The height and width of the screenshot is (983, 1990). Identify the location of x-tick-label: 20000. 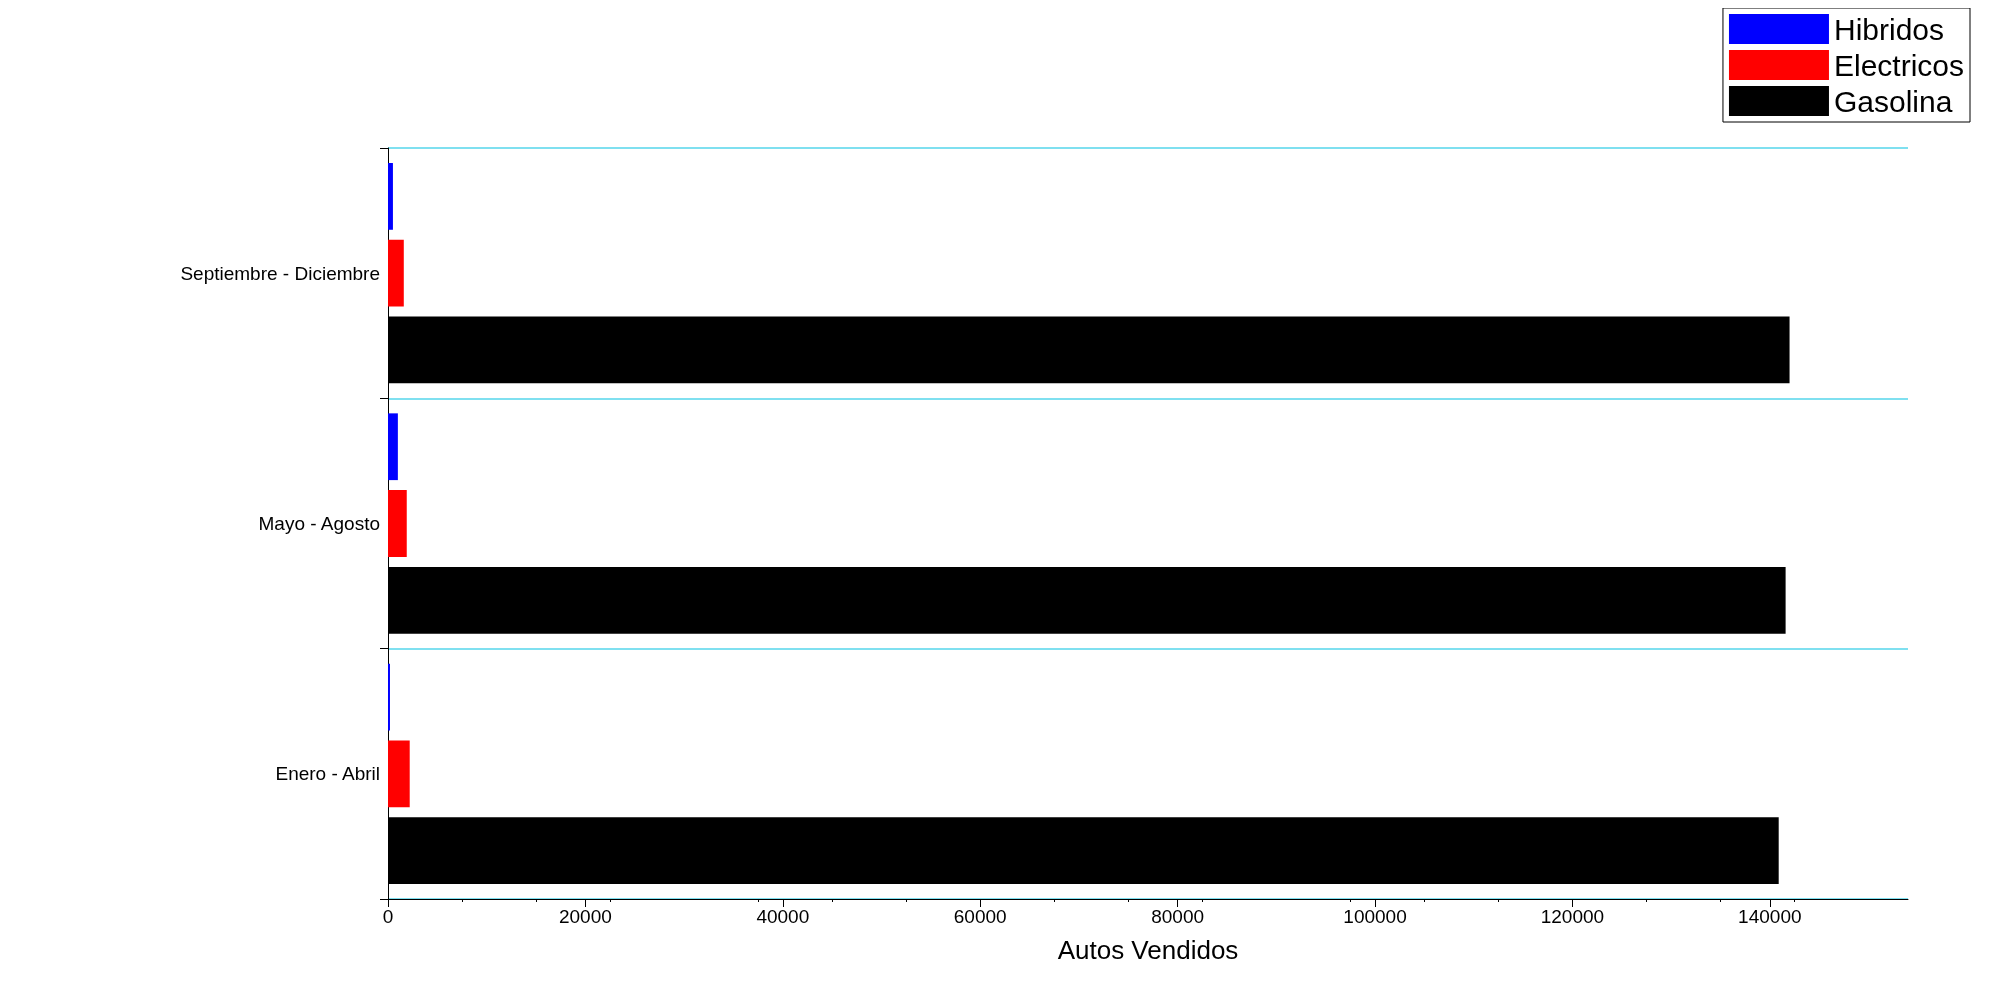
(585, 916).